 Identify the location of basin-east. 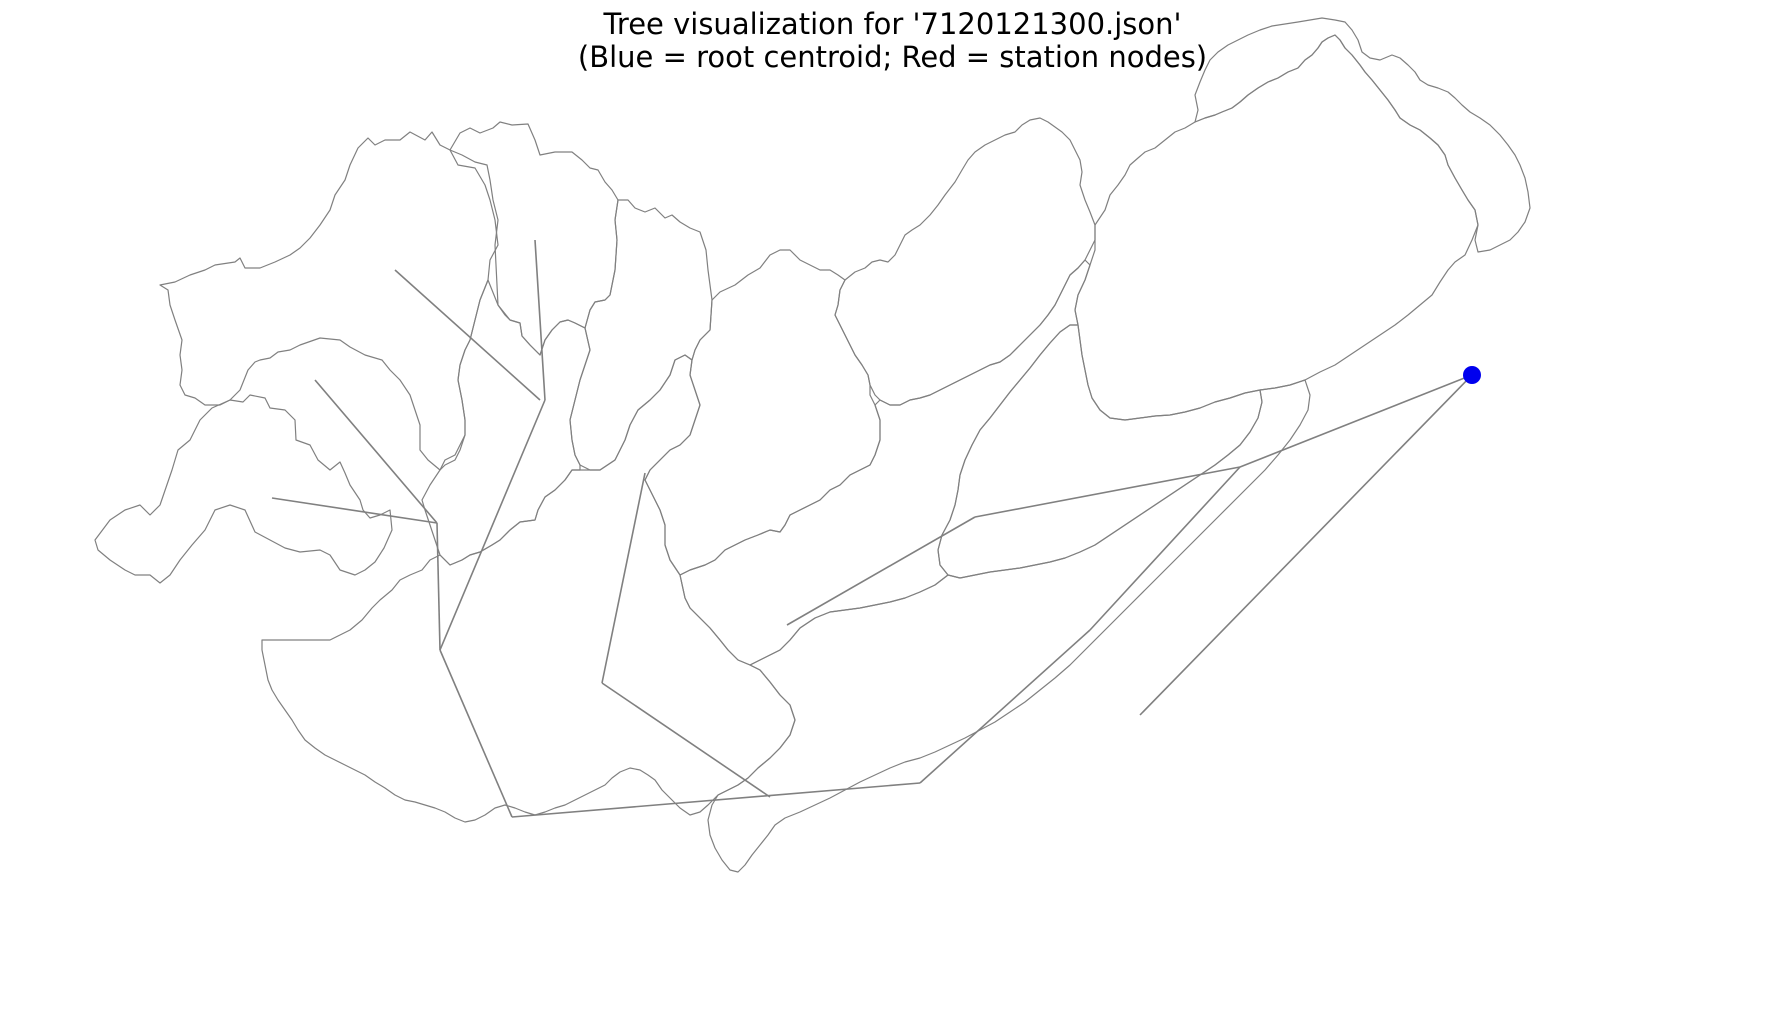
(1276, 227).